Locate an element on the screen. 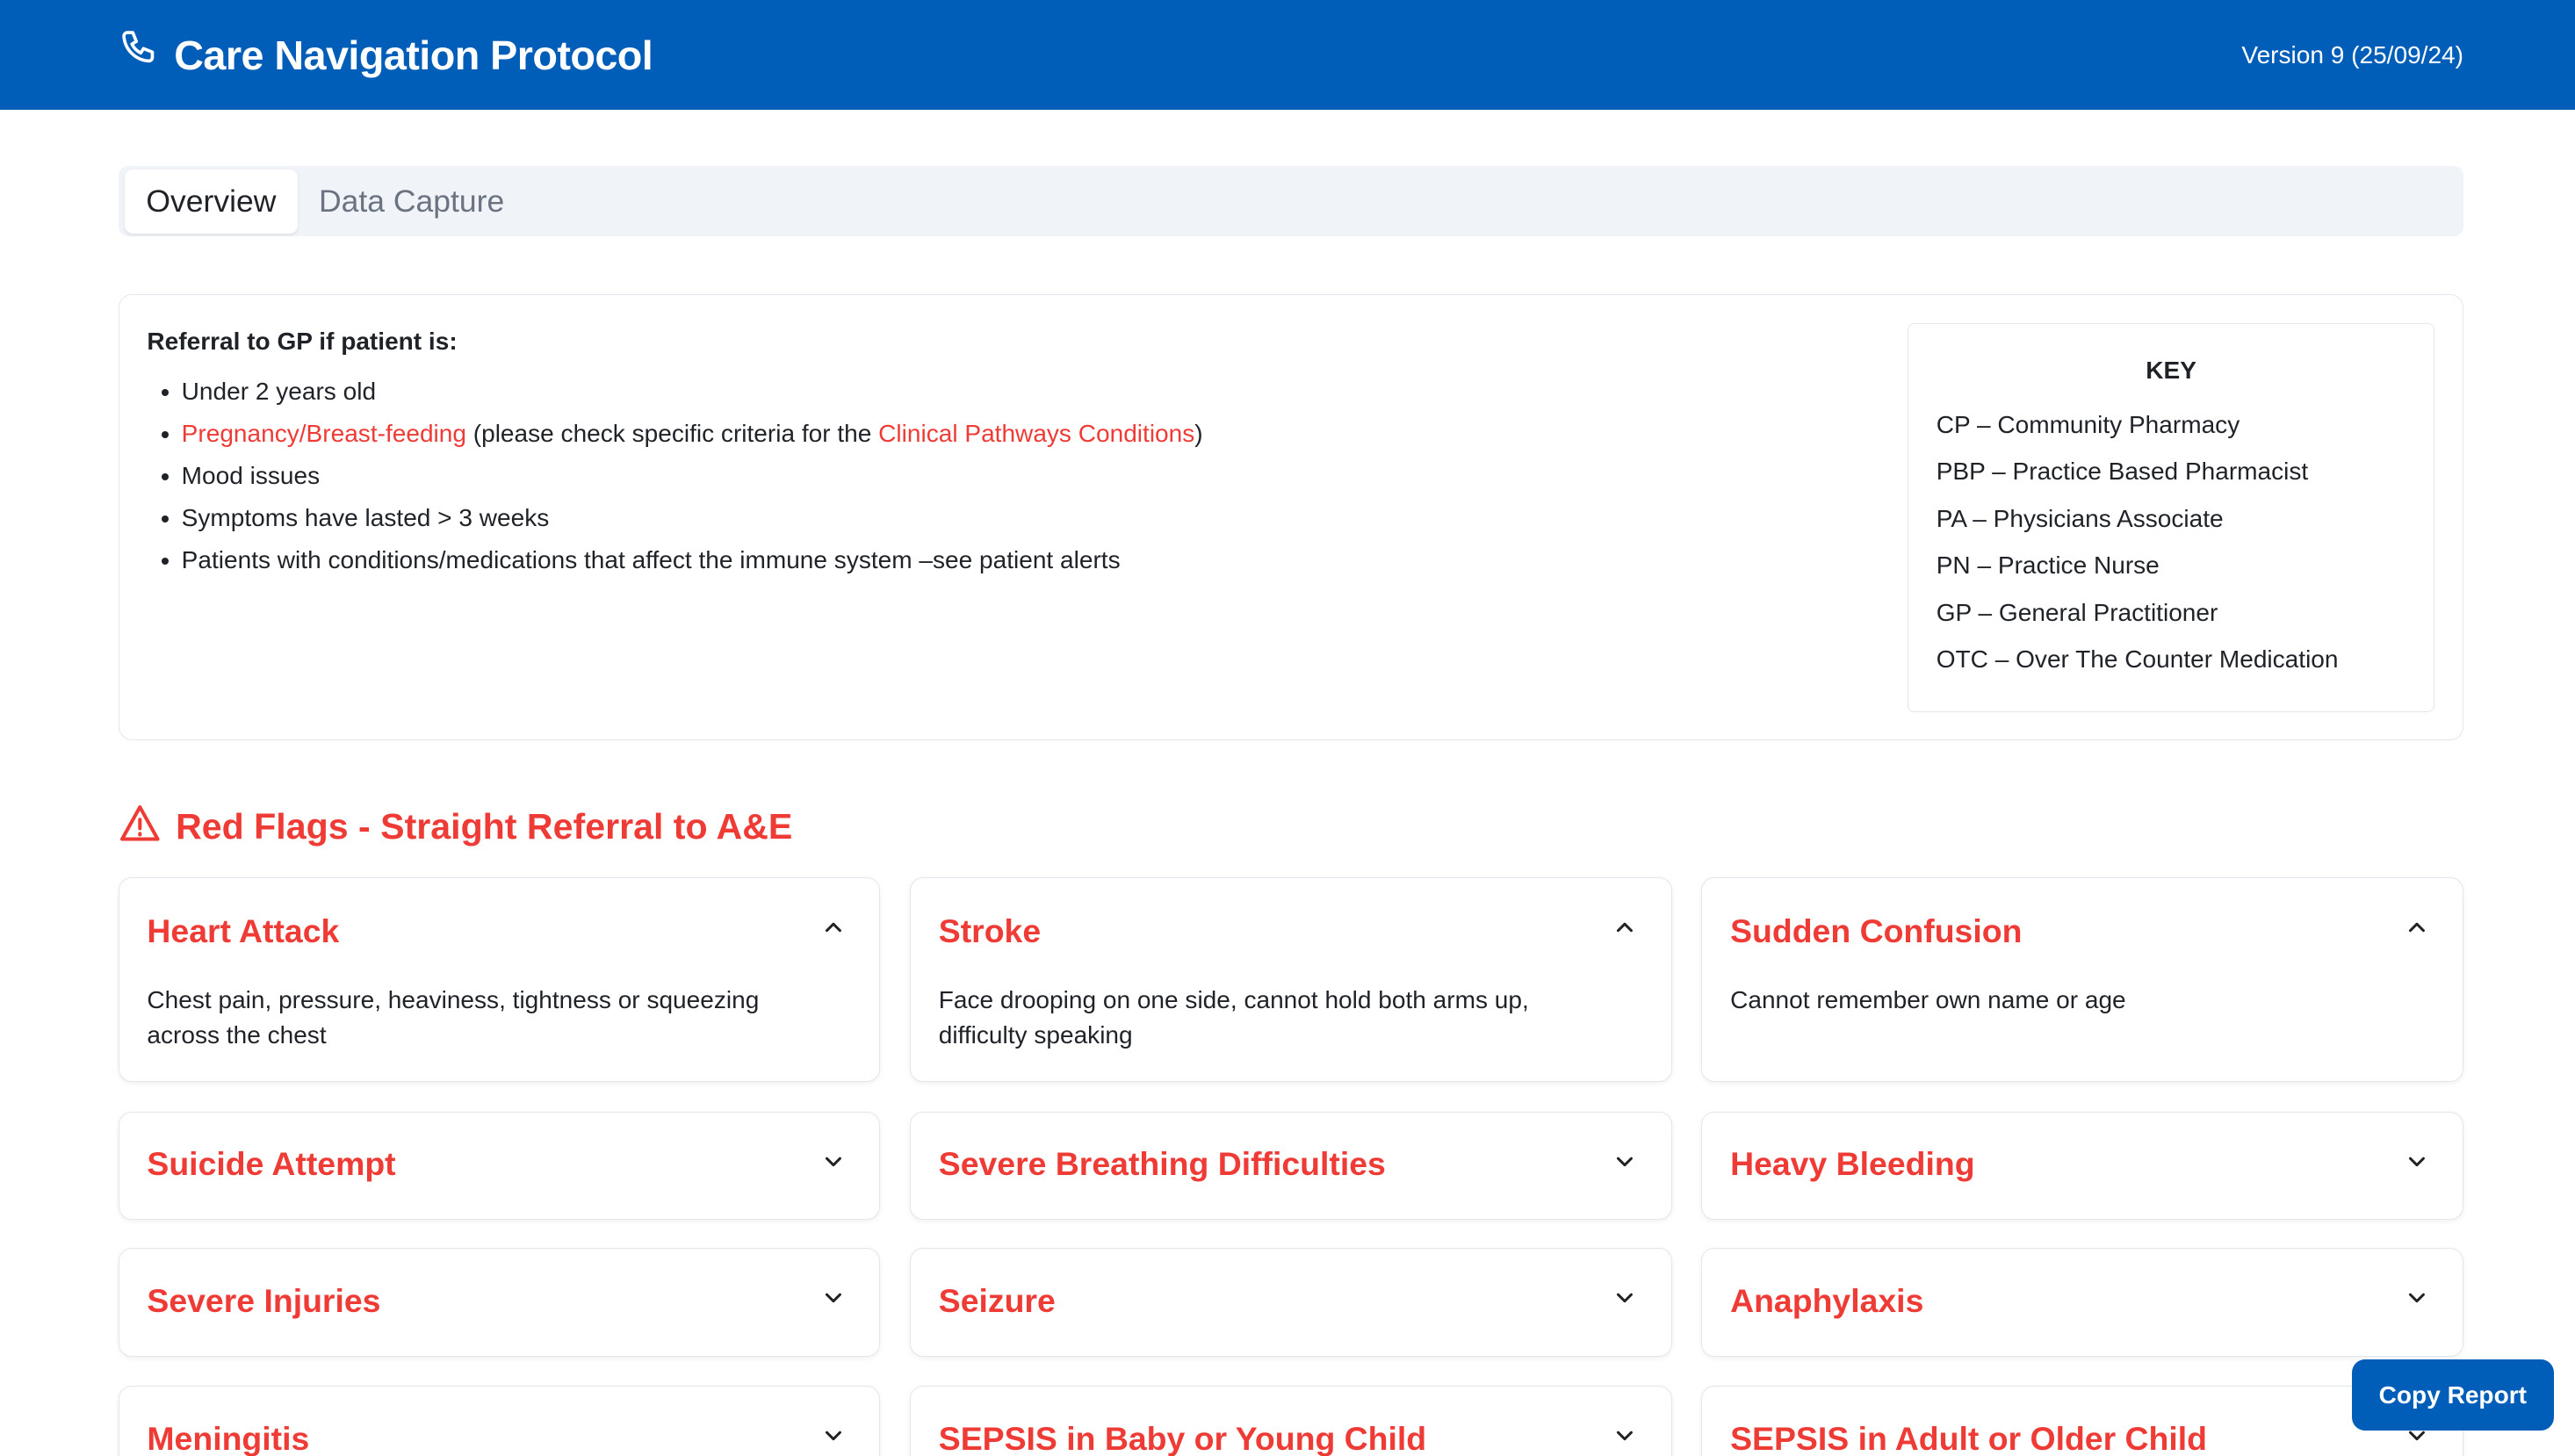 The width and height of the screenshot is (2575, 1456). version-label: Version 9 (25/09/24) is located at coordinates (2352, 54).